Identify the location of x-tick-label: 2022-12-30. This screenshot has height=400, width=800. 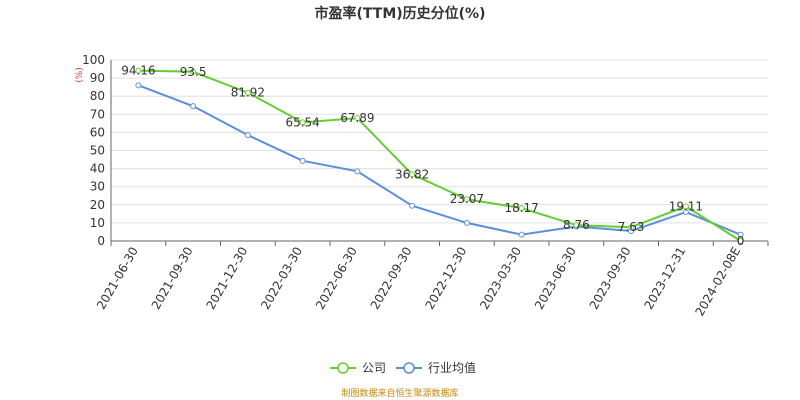
(445, 278).